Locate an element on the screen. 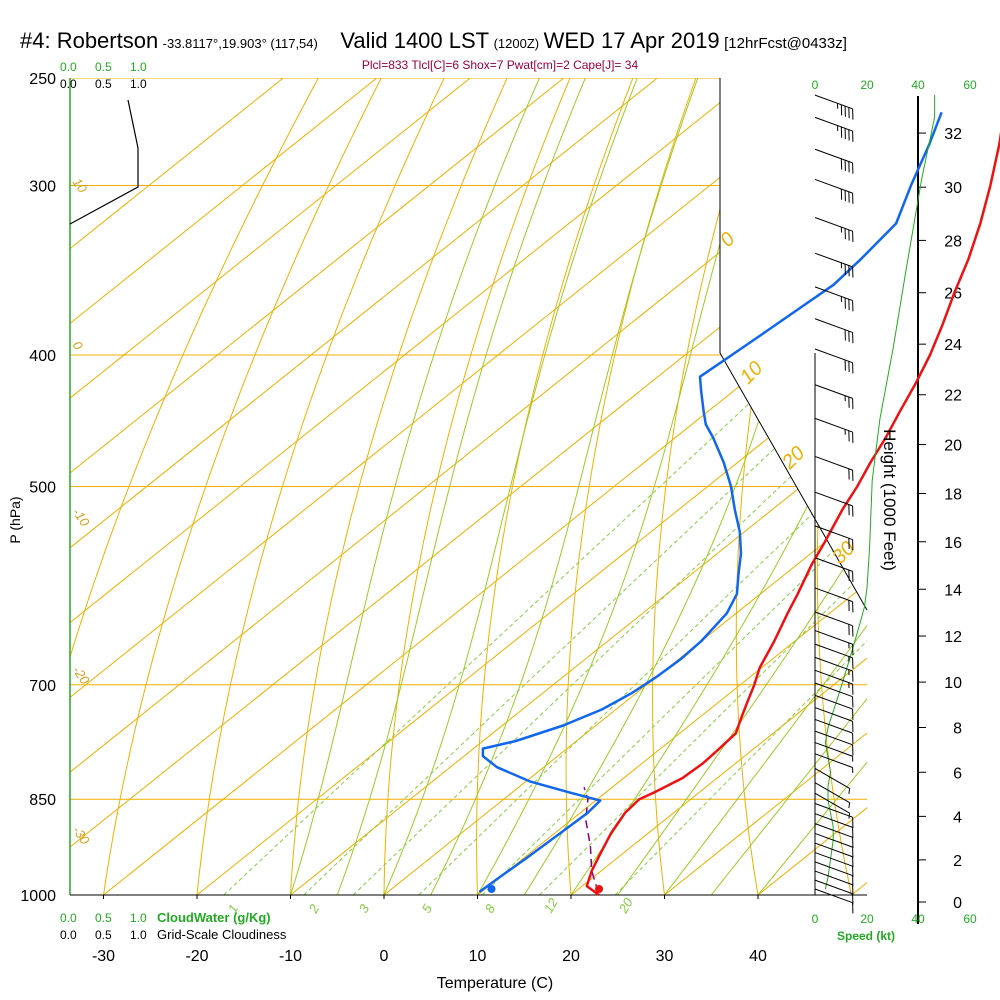 Image resolution: width=1000 pixels, height=1000 pixels. height-tick-label: 16 is located at coordinates (953, 543).